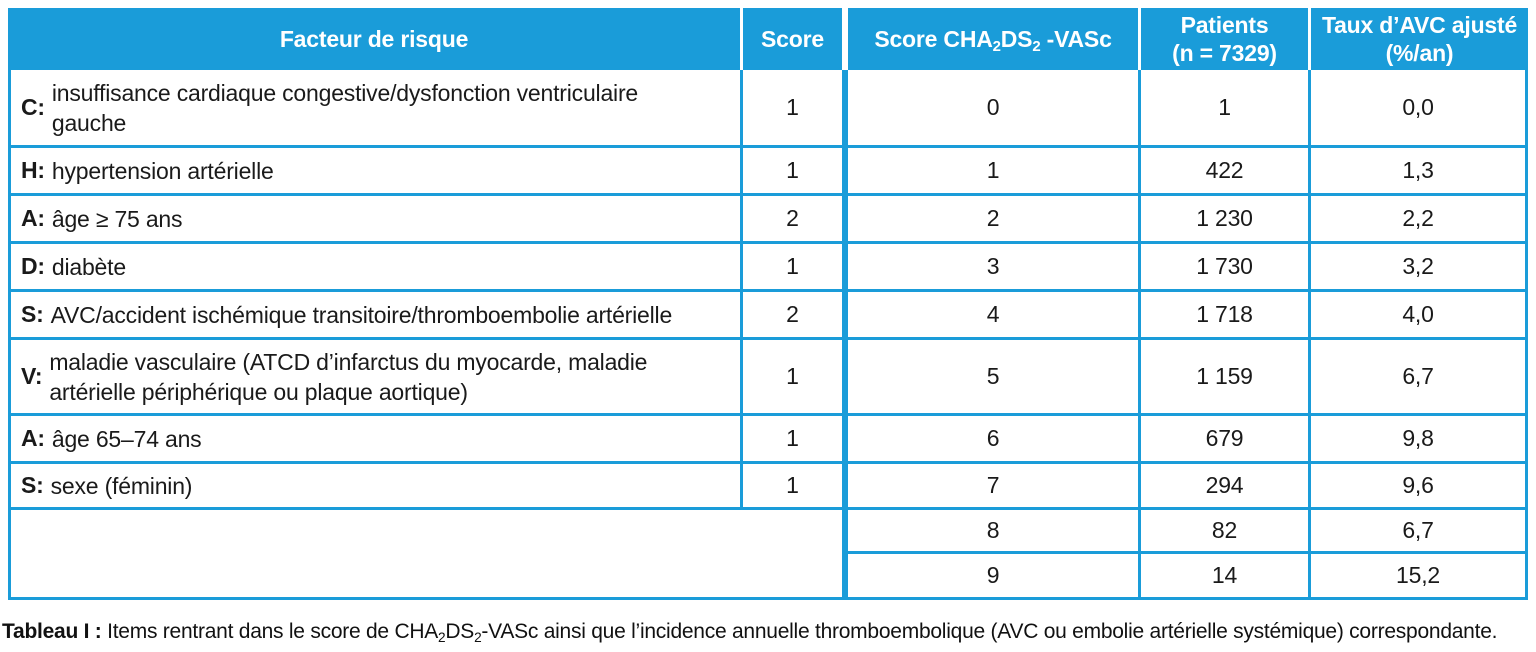 Image resolution: width=1536 pixels, height=652 pixels. I want to click on factor-cell: A: âge 65–74 ans, so click(377, 438).